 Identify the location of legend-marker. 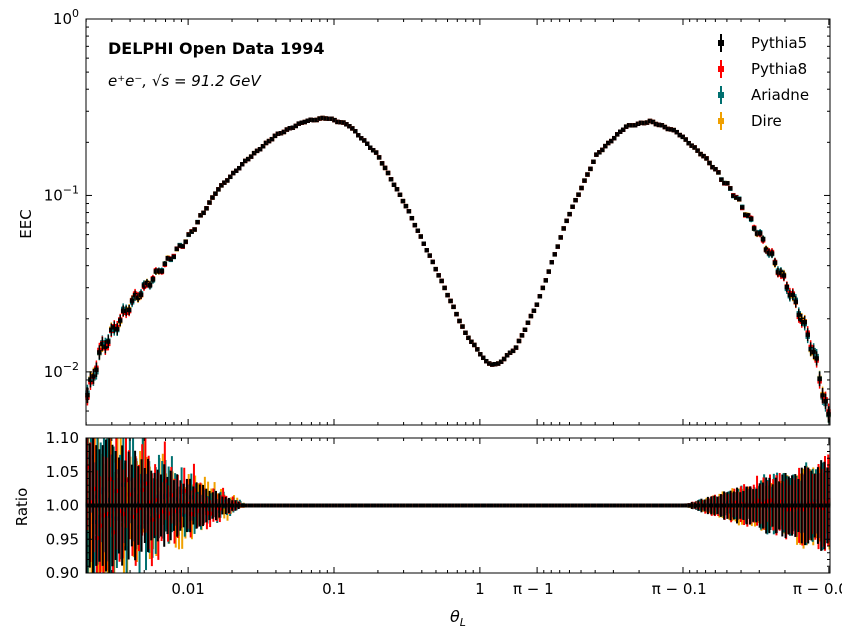
(721, 121).